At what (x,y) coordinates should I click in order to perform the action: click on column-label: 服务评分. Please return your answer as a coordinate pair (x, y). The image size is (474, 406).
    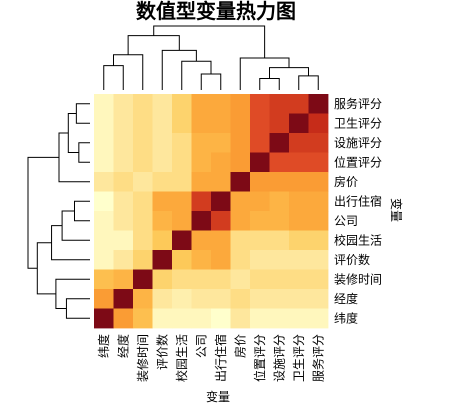
    Looking at the image, I should click on (317, 358).